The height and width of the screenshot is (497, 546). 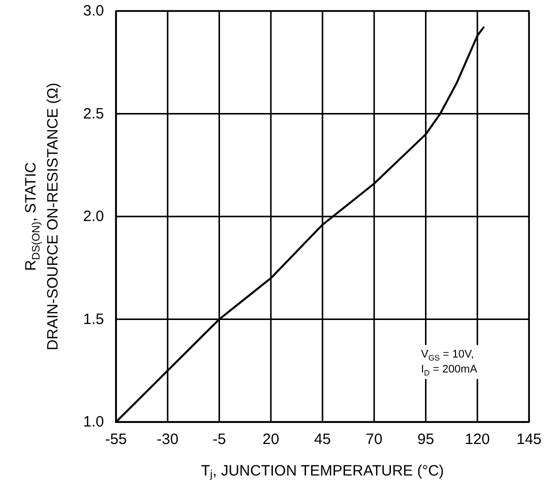 What do you see at coordinates (116, 439) in the screenshot?
I see `x-tick-label: -55` at bounding box center [116, 439].